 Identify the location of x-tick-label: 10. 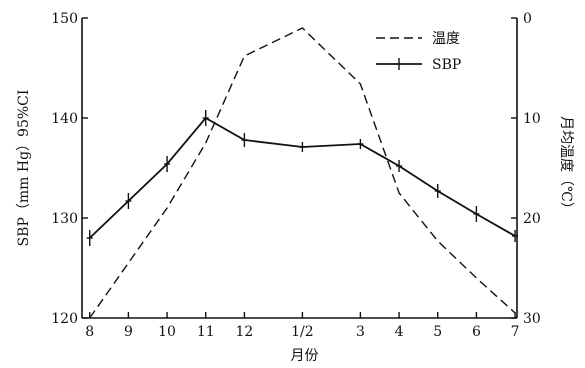
(167, 332).